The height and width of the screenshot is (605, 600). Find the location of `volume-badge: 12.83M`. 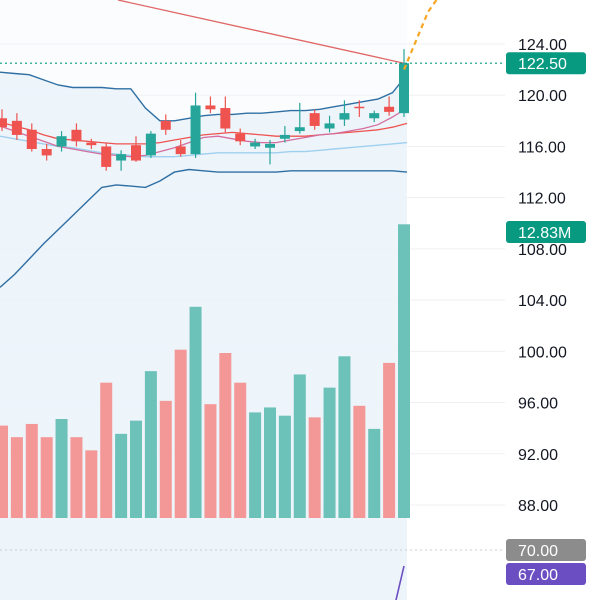

volume-badge: 12.83M is located at coordinates (546, 232).